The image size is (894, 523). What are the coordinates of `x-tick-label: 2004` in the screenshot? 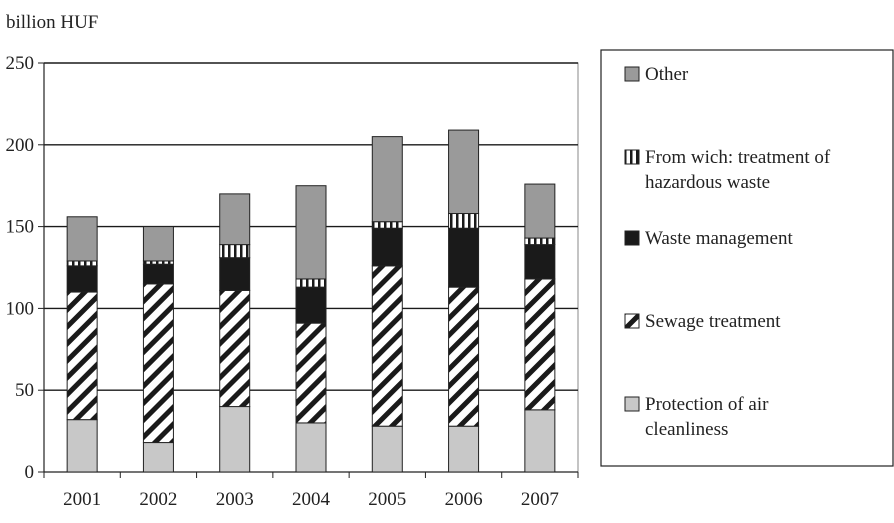 It's located at (311, 499).